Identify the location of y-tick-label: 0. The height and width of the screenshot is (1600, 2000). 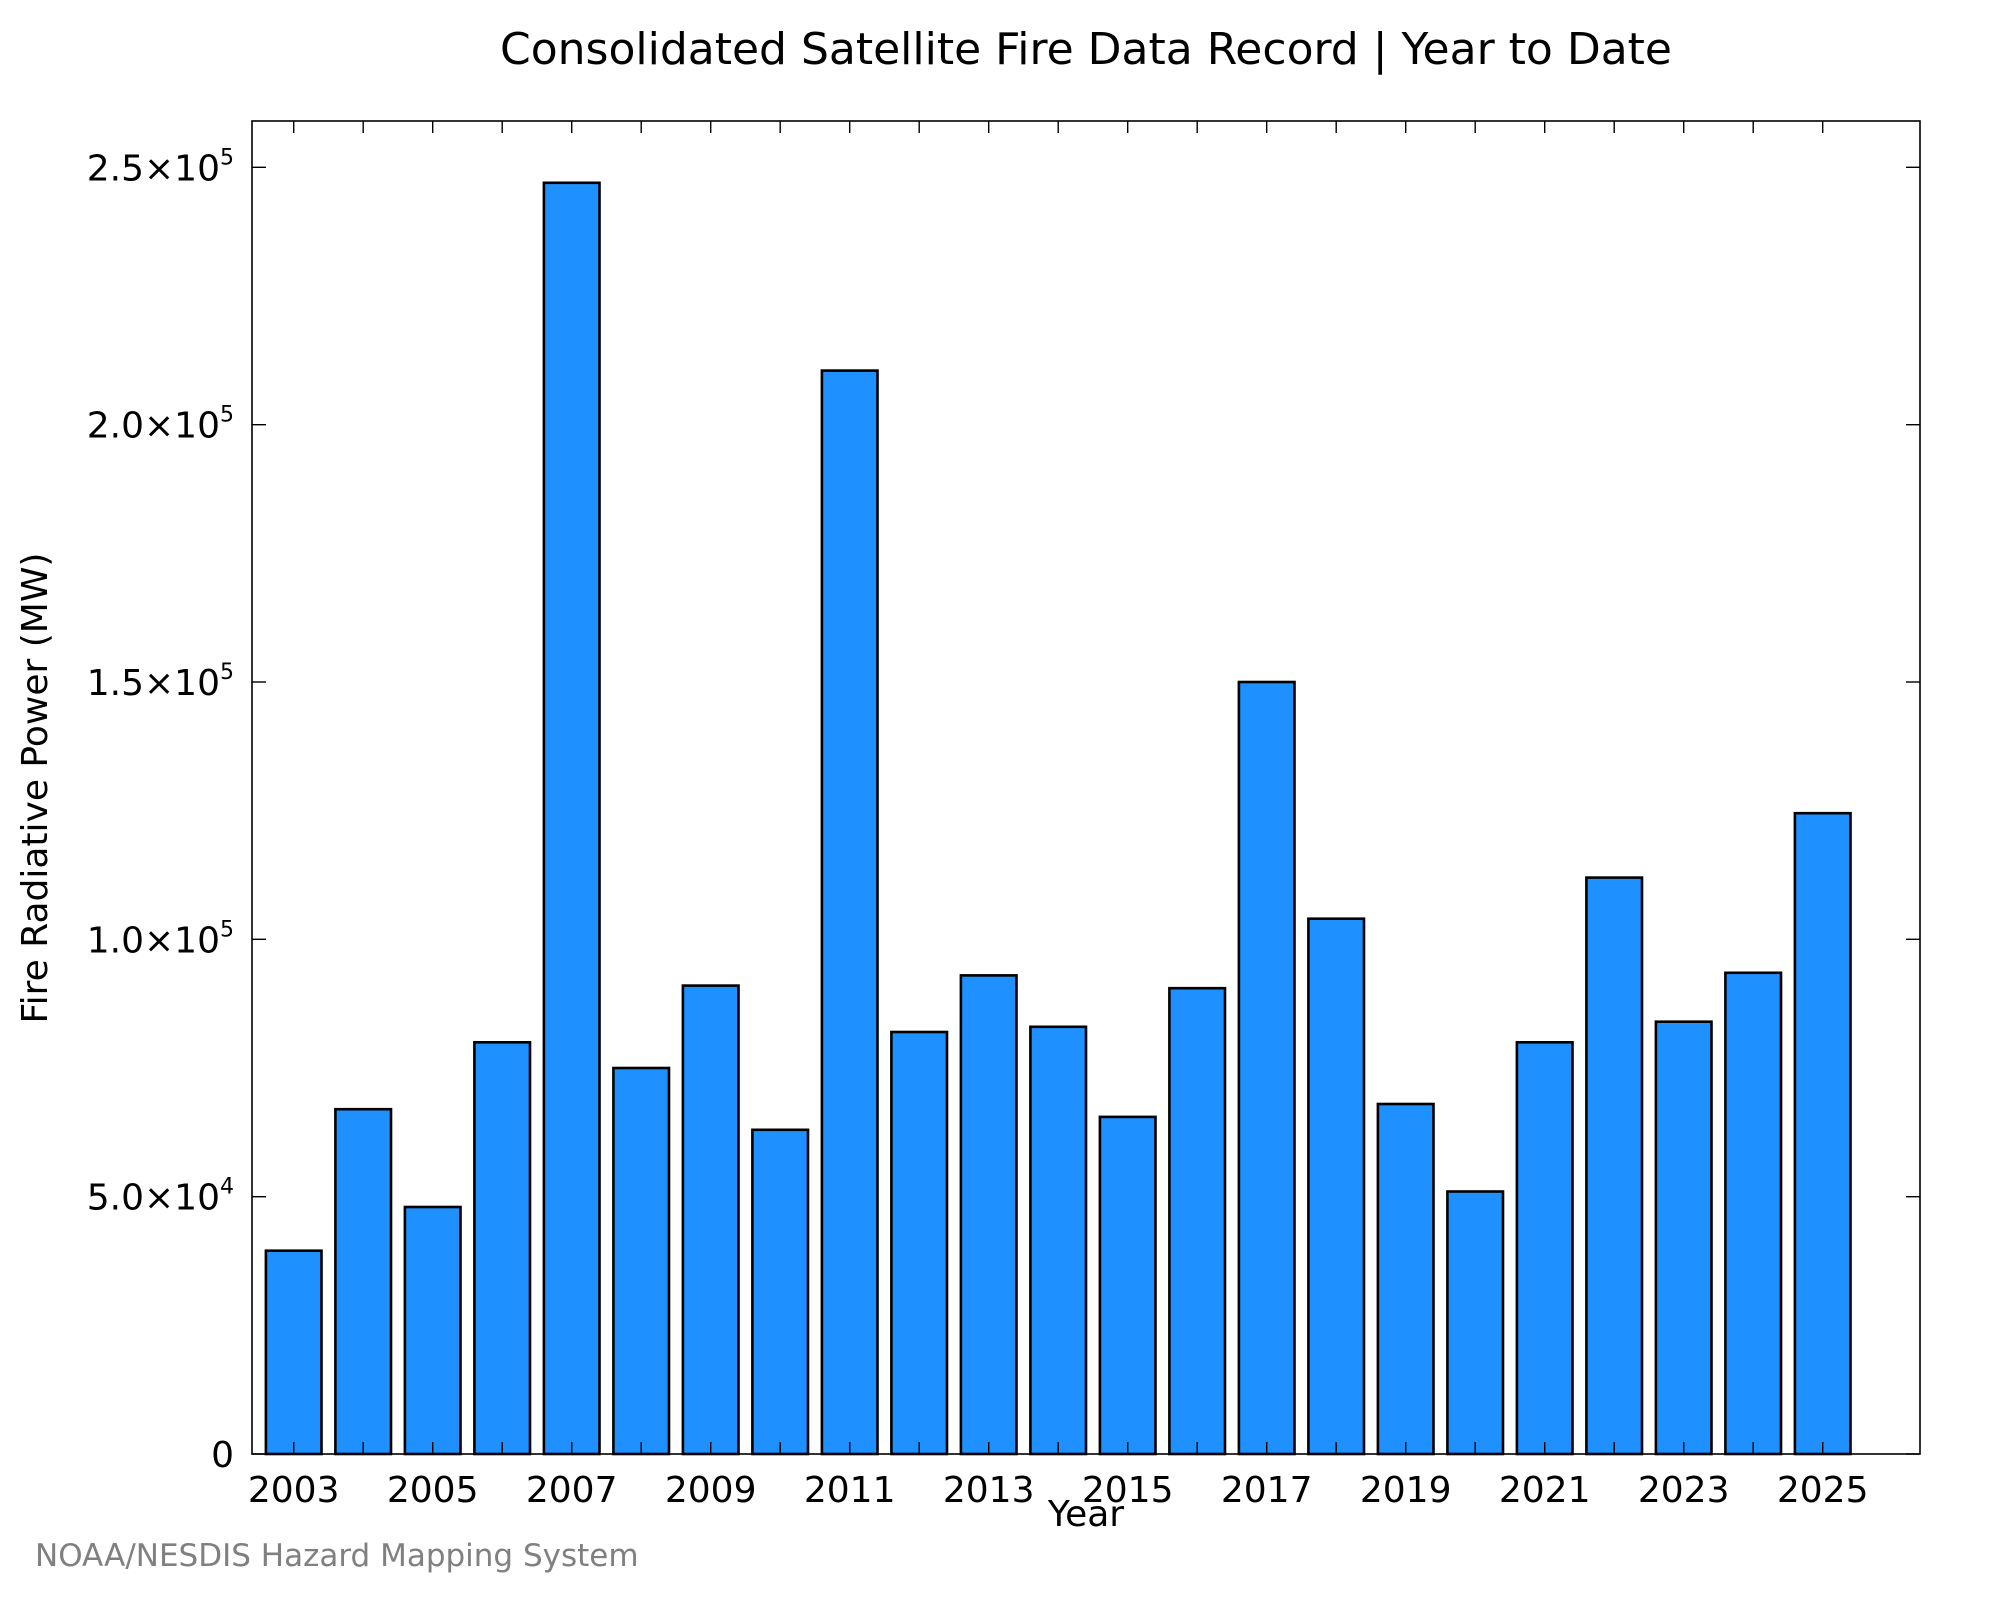
(222, 1455).